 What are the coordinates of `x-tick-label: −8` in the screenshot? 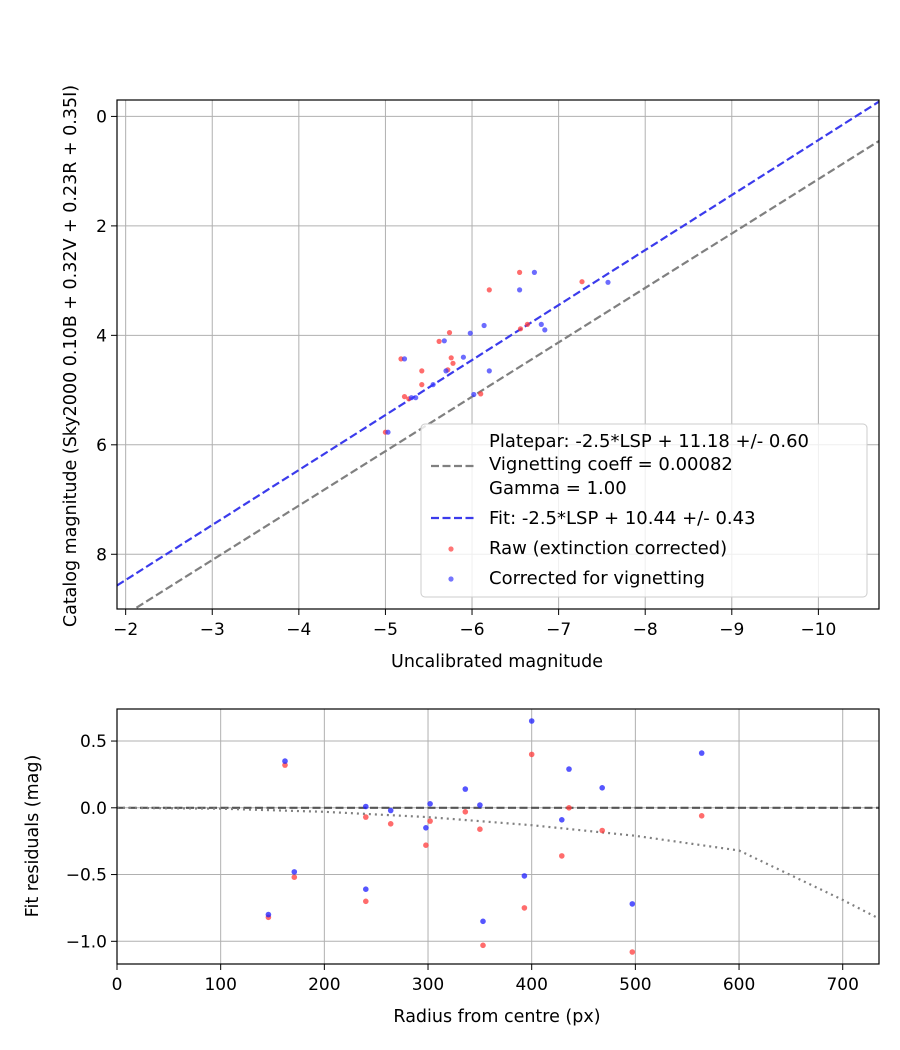 It's located at (645, 630).